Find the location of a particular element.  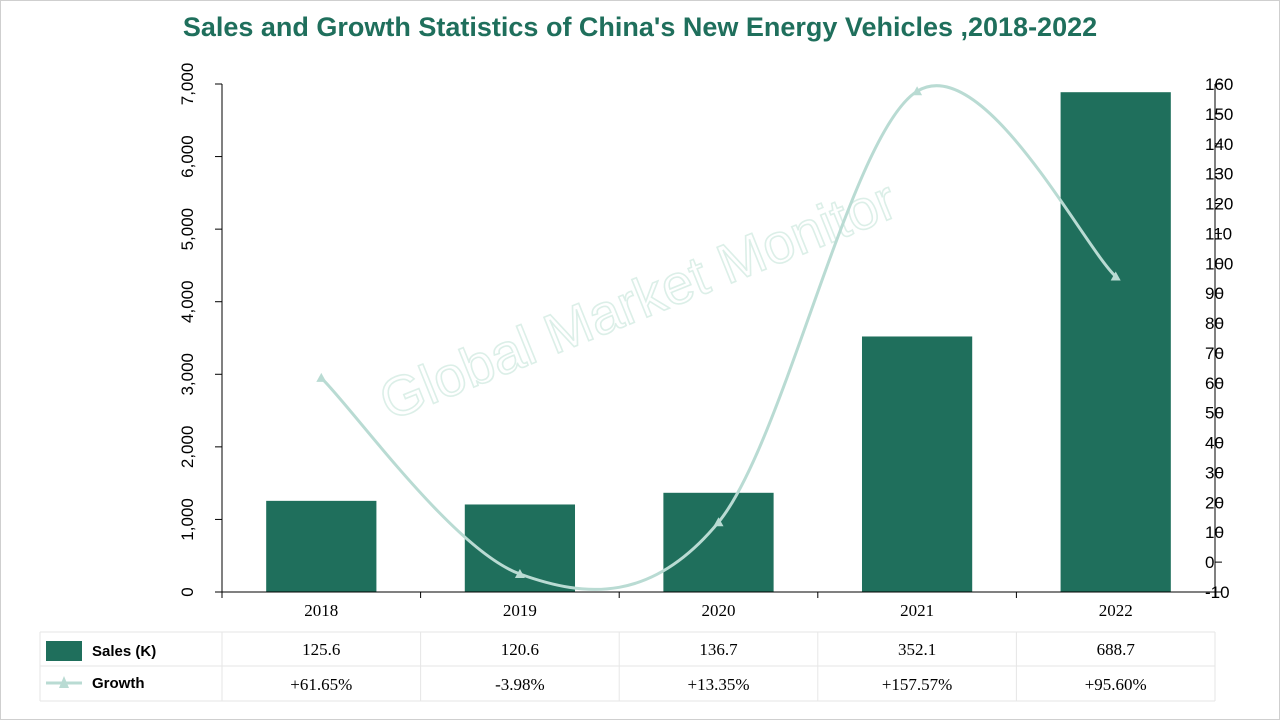

growth-point-2021 is located at coordinates (917, 91).